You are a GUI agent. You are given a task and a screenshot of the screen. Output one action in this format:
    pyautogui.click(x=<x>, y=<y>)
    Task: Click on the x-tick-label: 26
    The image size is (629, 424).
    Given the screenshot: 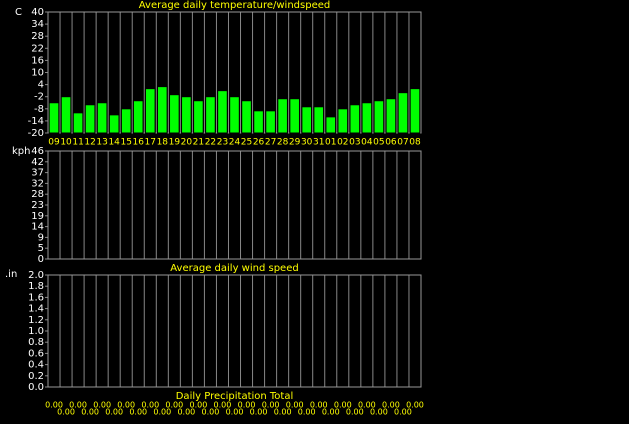 What is the action you would take?
    pyautogui.click(x=259, y=143)
    